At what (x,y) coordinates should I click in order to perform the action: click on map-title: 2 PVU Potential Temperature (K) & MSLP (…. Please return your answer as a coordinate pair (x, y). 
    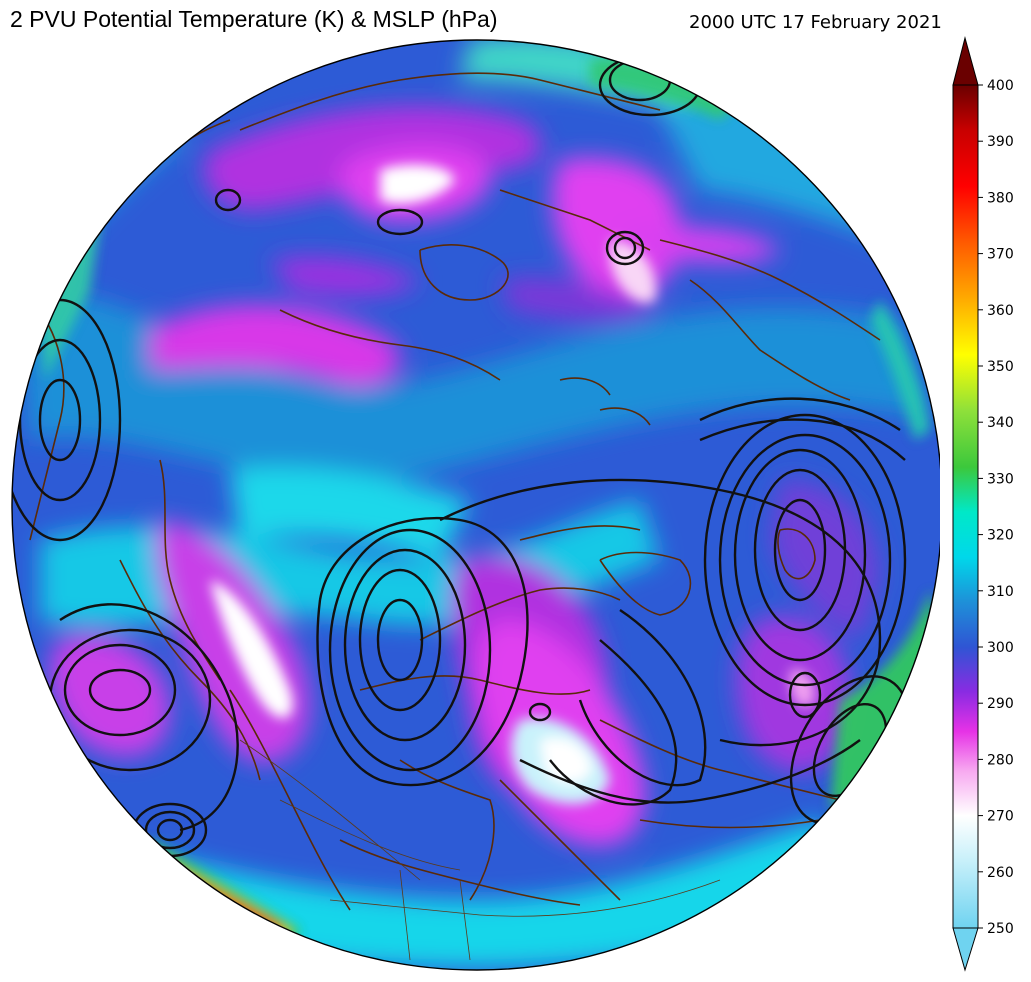
    Looking at the image, I should click on (254, 19).